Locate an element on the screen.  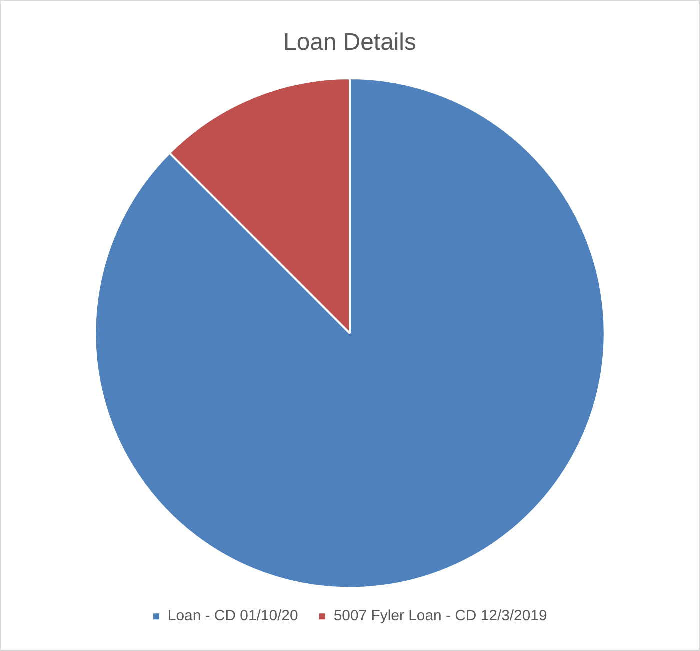
chart-title: Loan Details is located at coordinates (350, 42).